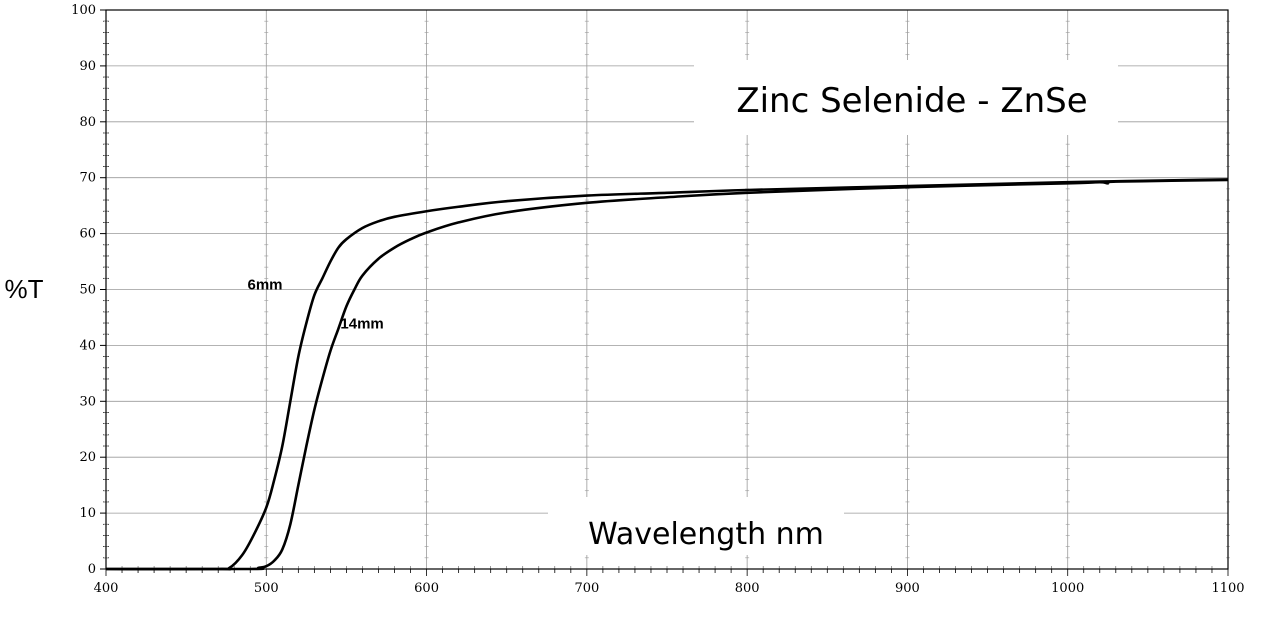  I want to click on y-tick-label: 20, so click(87, 457).